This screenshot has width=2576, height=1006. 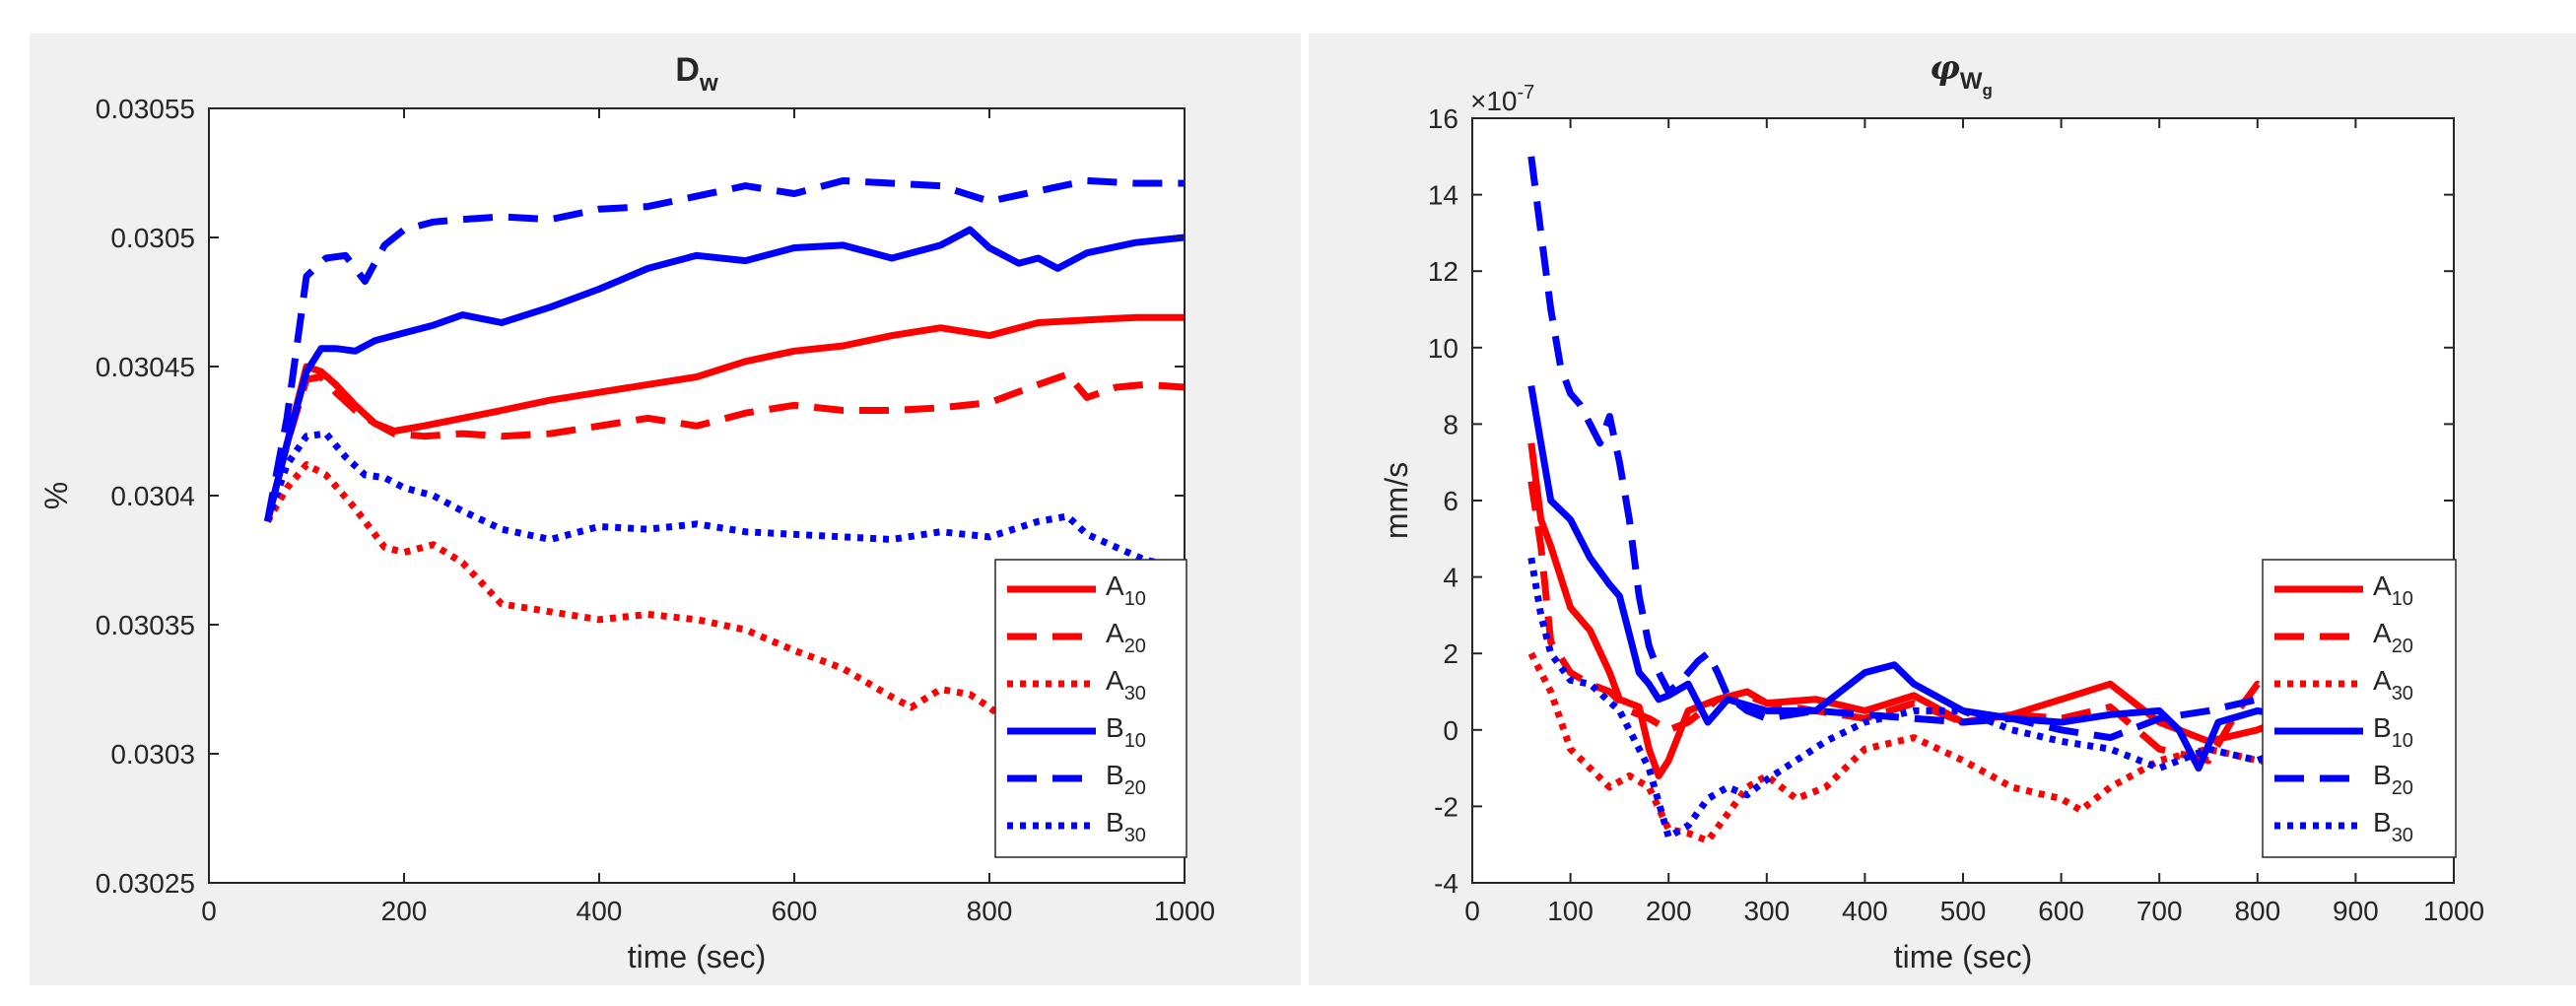 What do you see at coordinates (1988, 90) in the screenshot?
I see `chart-title-subsubscript: g` at bounding box center [1988, 90].